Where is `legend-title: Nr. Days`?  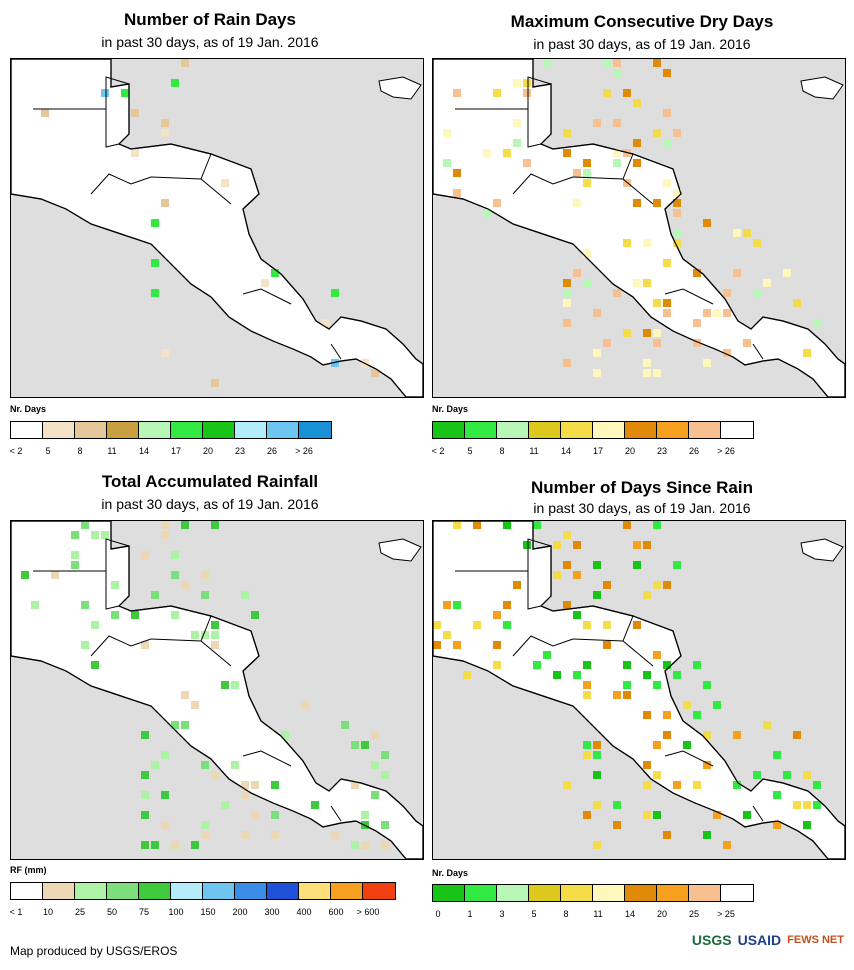
legend-title: Nr. Days is located at coordinates (450, 873).